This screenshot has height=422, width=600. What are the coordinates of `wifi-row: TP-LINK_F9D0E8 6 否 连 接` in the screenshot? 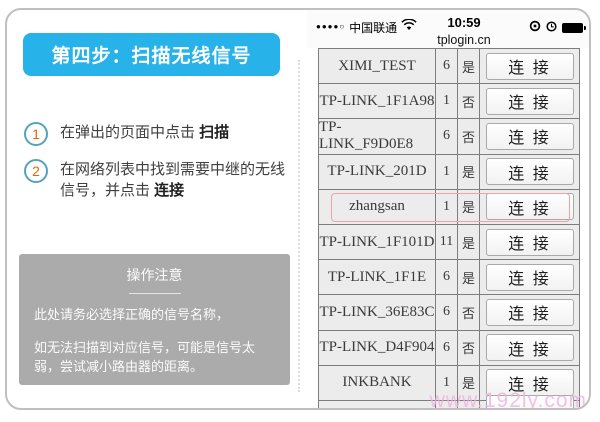 It's located at (449, 137).